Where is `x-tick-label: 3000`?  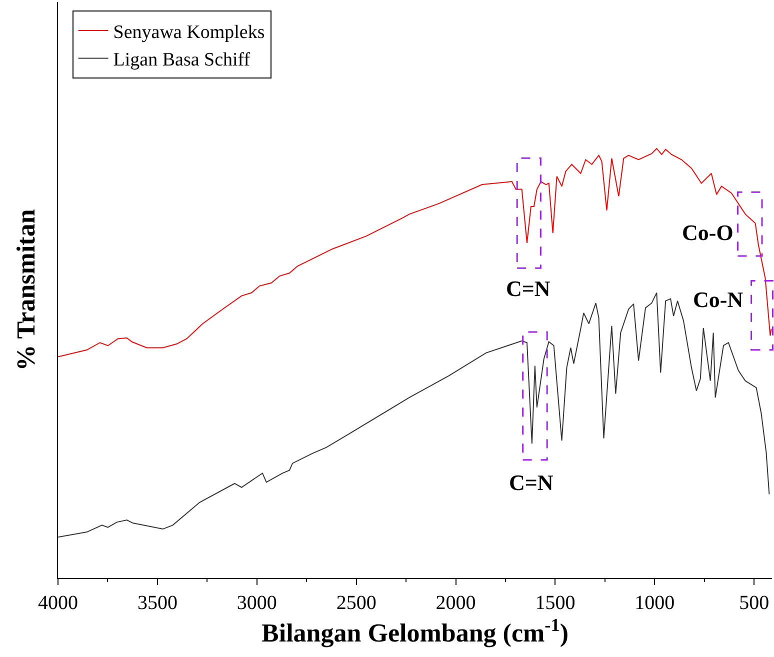 x-tick-label: 3000 is located at coordinates (256, 603).